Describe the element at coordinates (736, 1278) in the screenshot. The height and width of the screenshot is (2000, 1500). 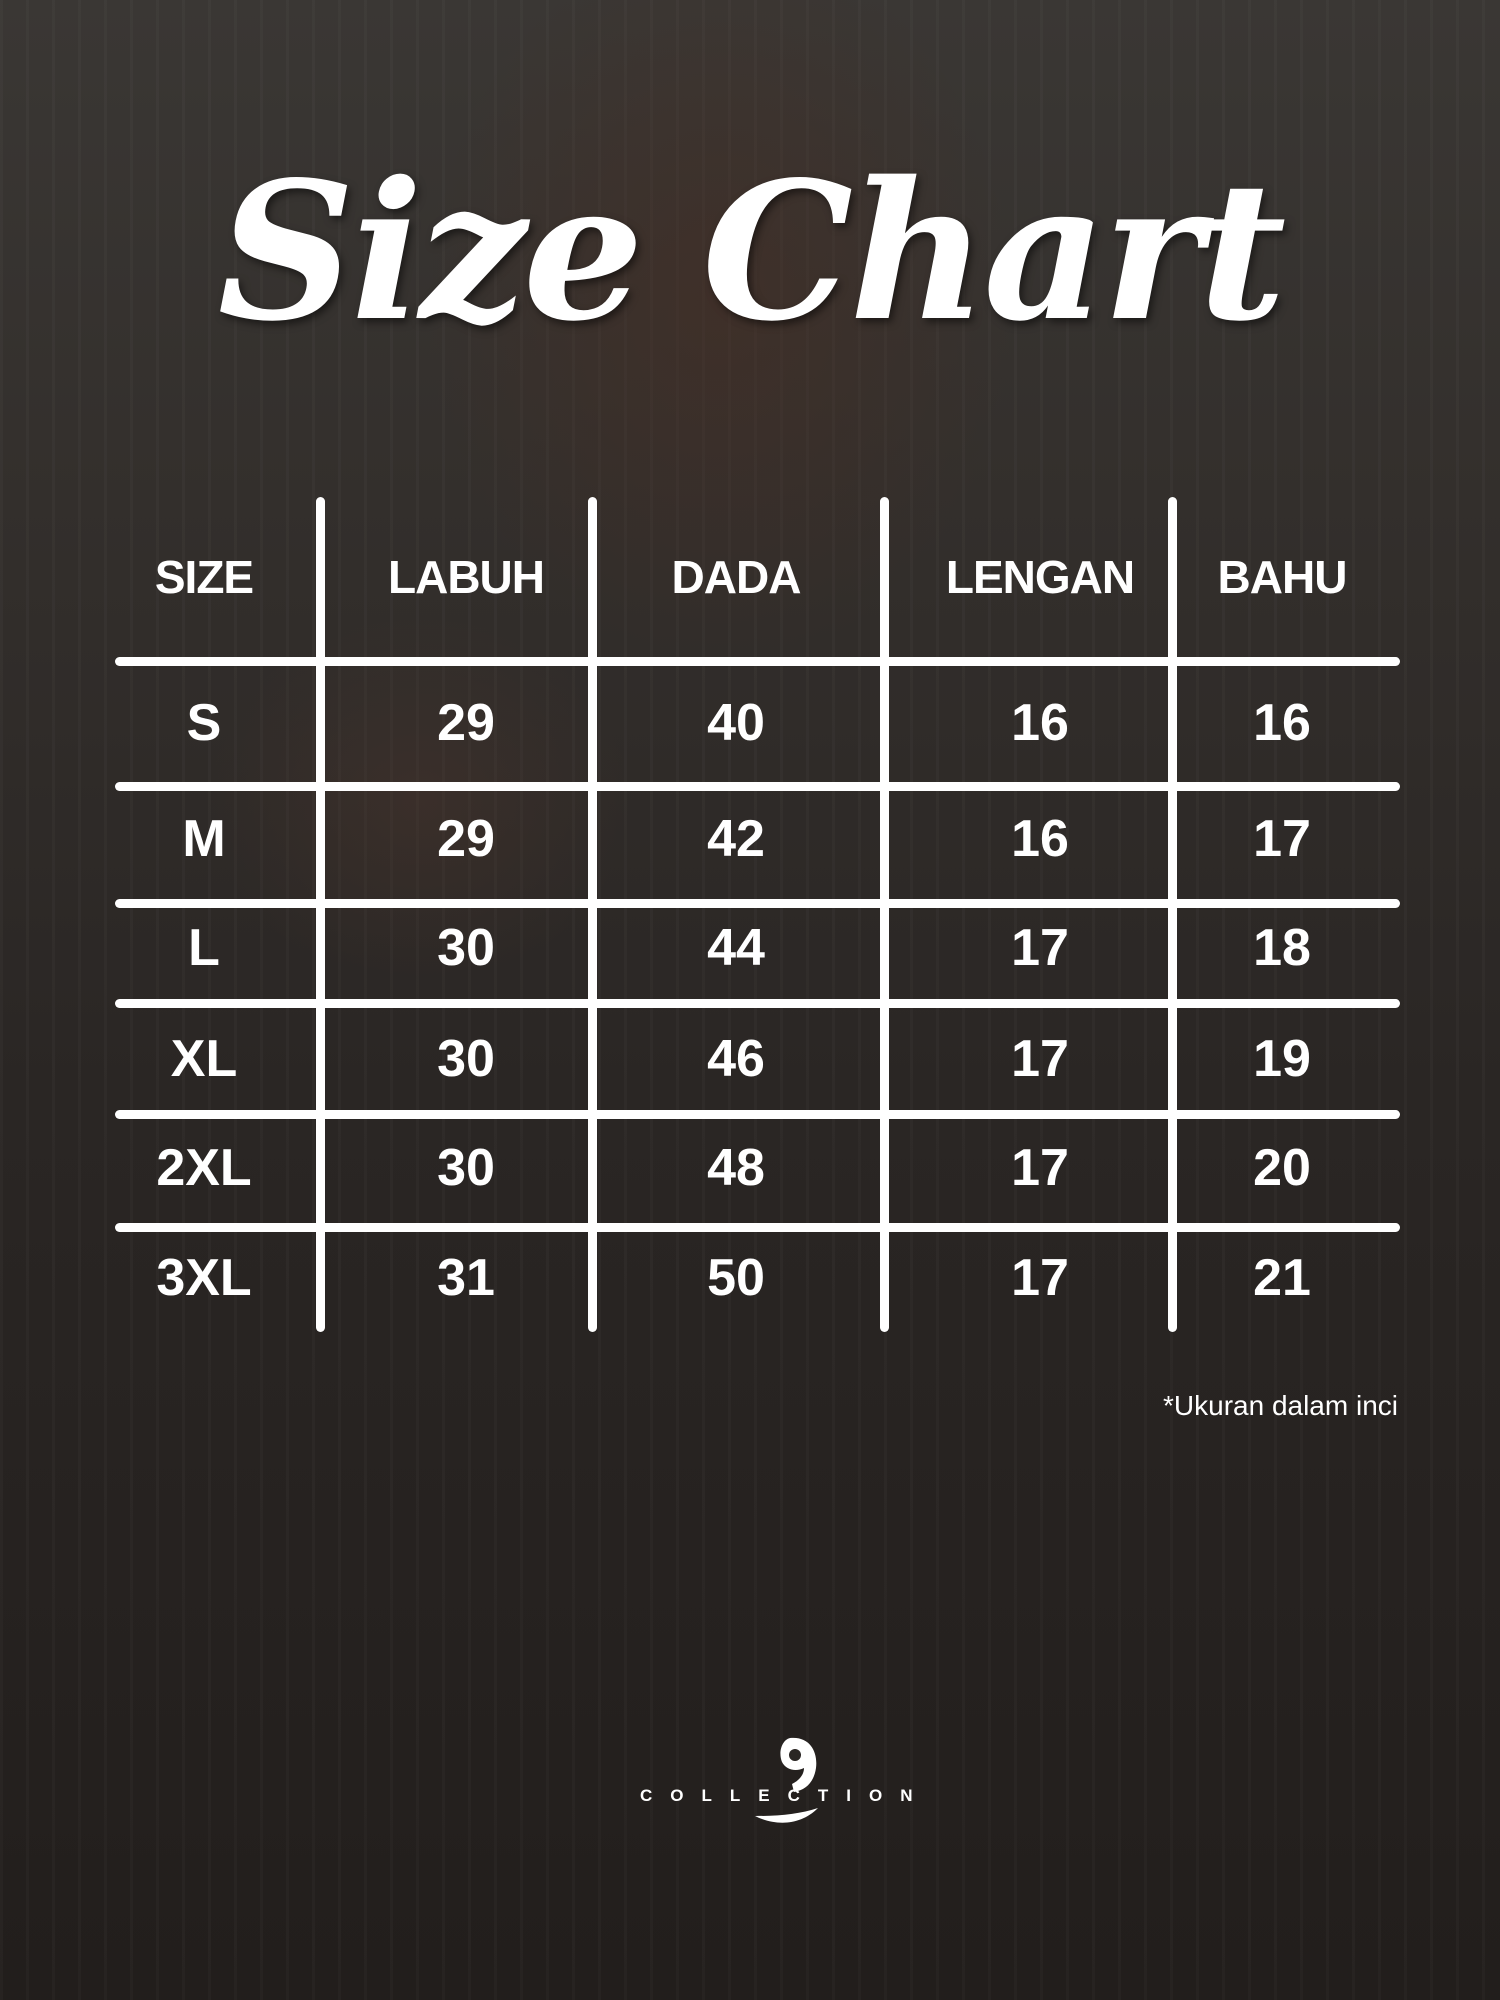
I see `table-cell: 50` at that location.